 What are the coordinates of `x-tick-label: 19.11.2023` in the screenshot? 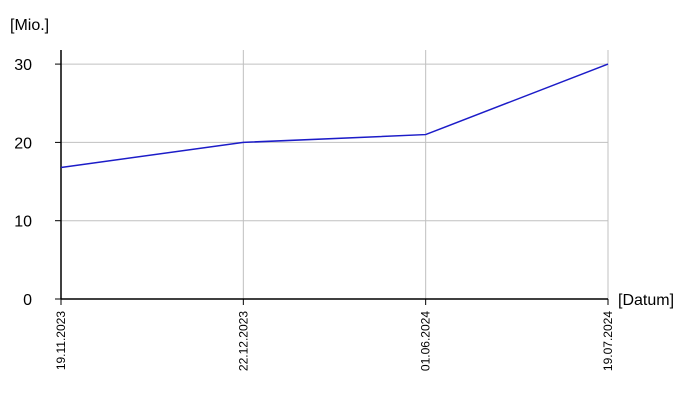 It's located at (61, 340).